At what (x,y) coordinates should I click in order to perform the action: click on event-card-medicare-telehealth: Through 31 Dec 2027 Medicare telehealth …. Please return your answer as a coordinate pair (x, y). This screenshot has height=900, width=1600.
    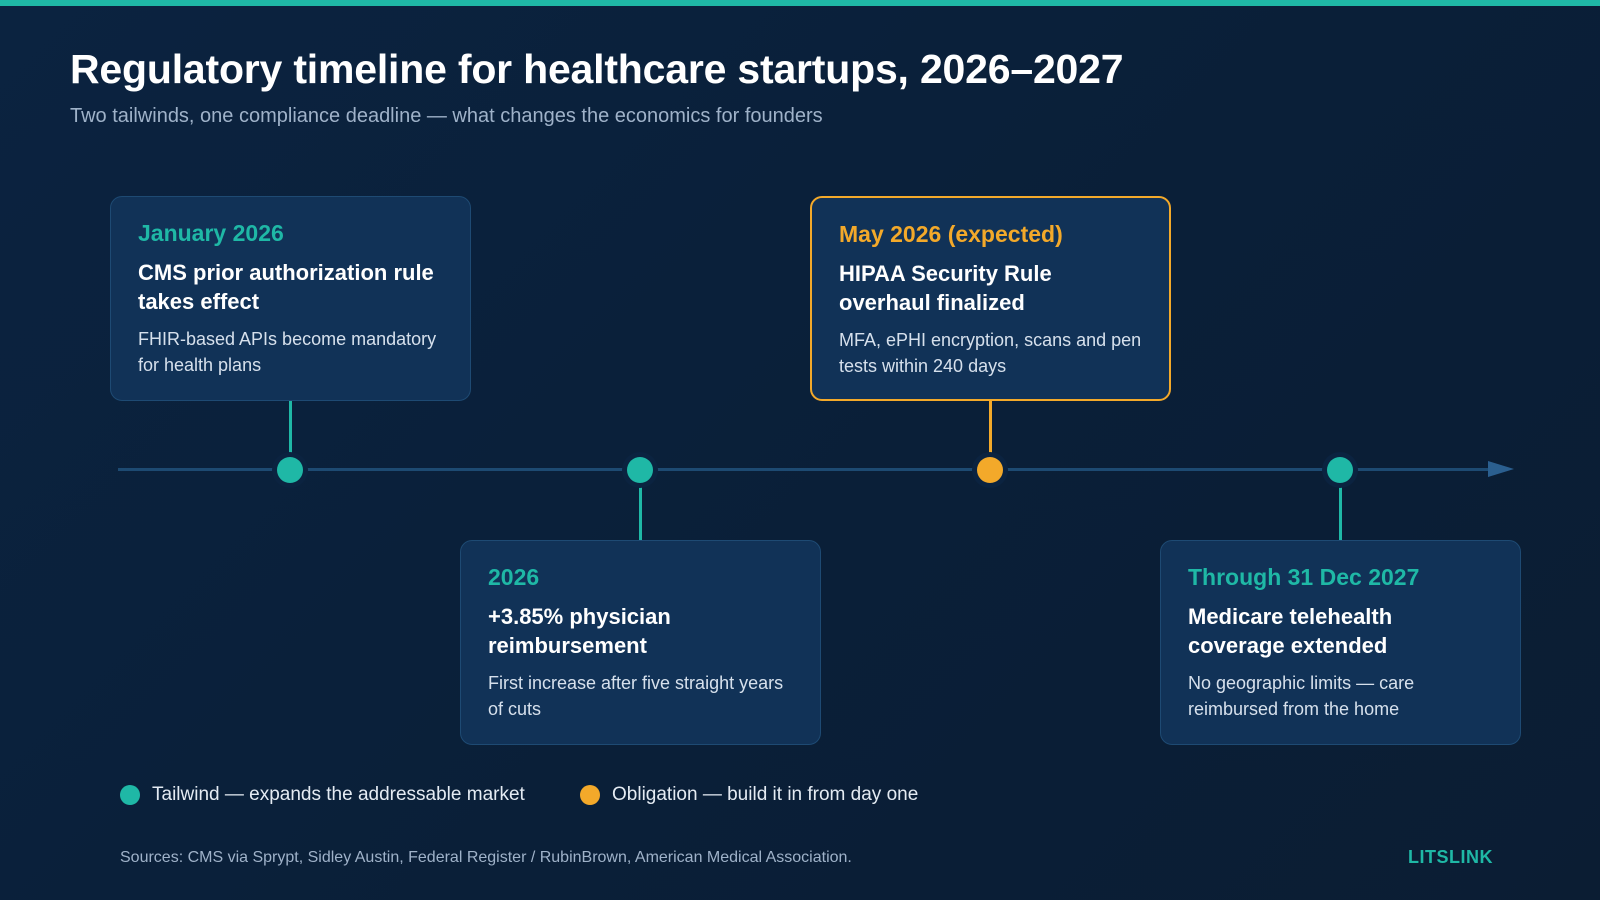
    Looking at the image, I should click on (1340, 642).